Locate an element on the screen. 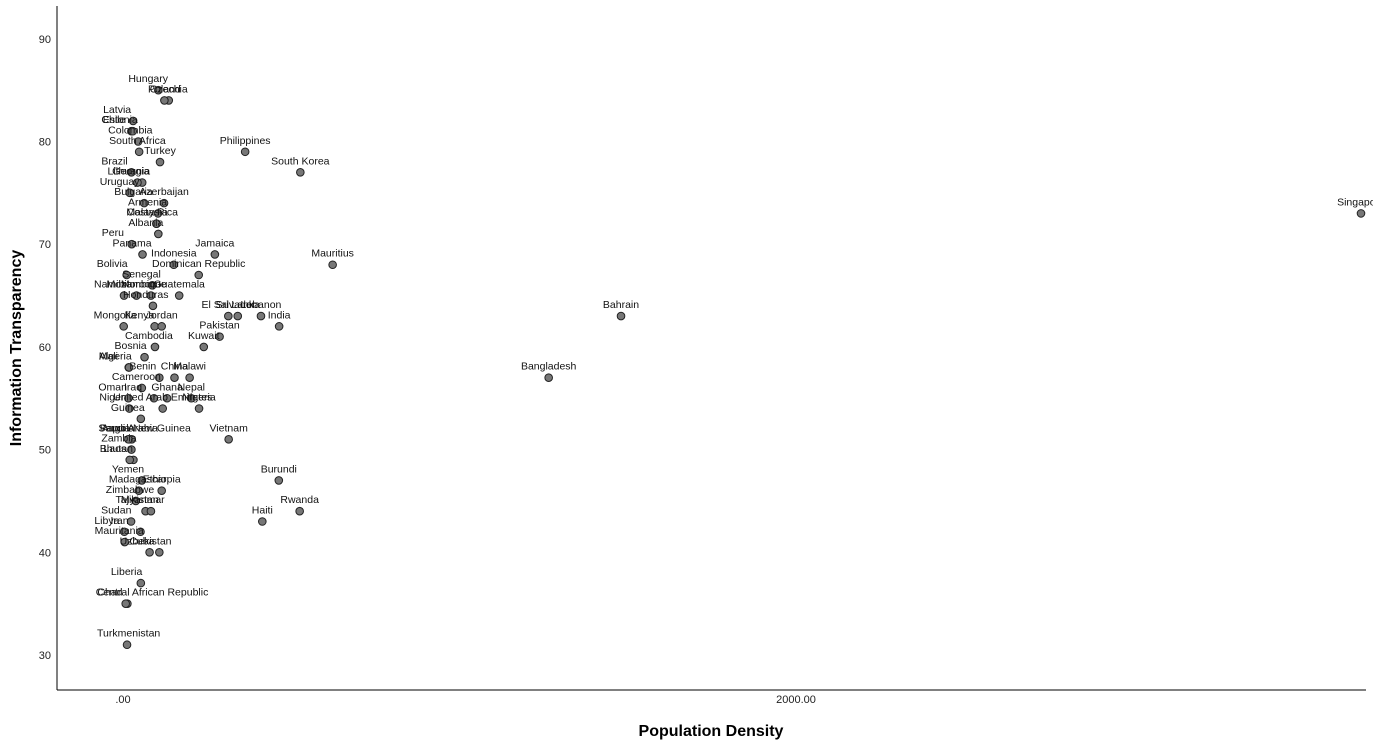  data-label: Nepal is located at coordinates (191, 387).